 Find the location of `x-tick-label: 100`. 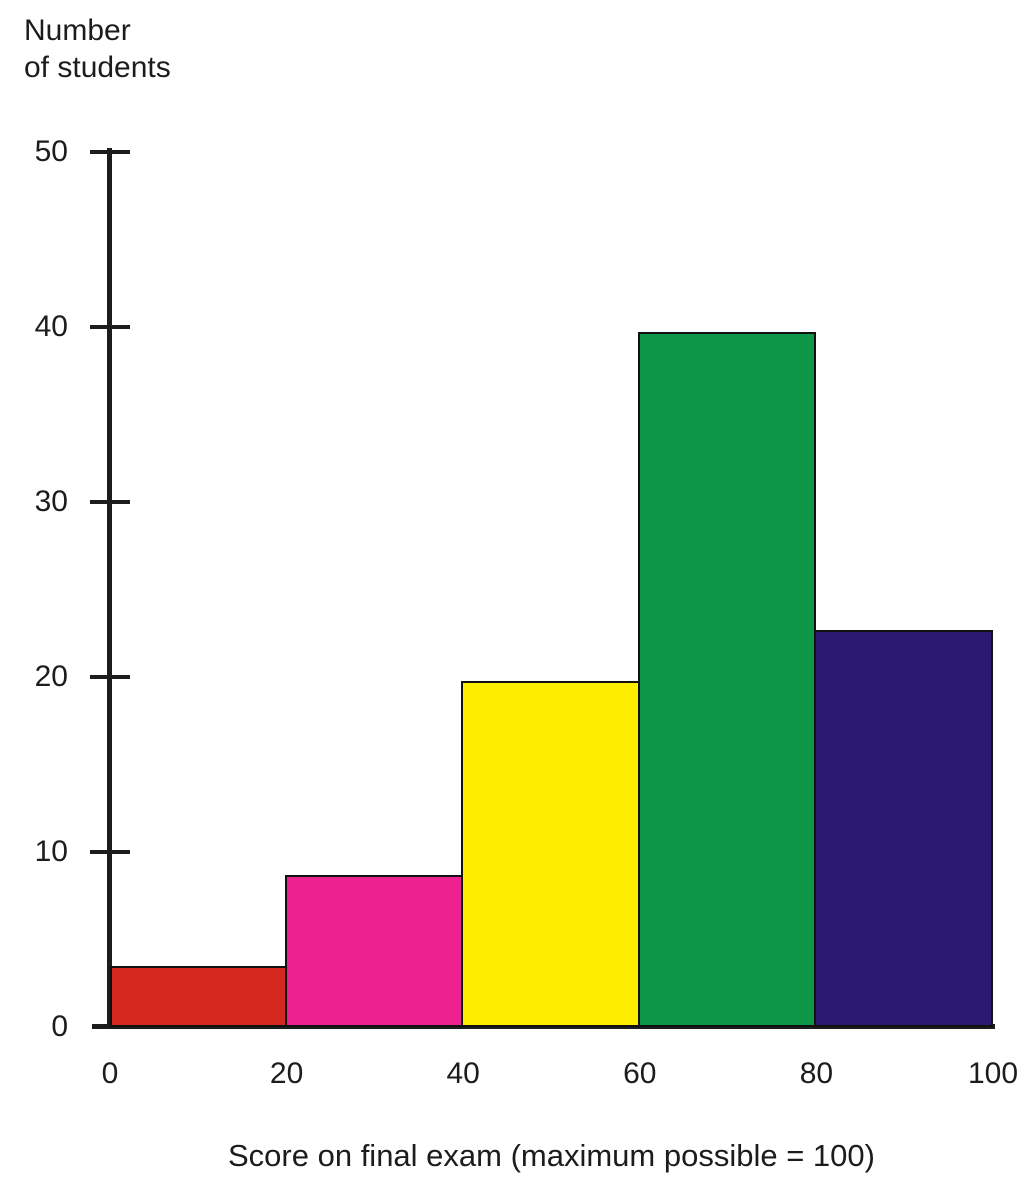

x-tick-label: 100 is located at coordinates (993, 1073).